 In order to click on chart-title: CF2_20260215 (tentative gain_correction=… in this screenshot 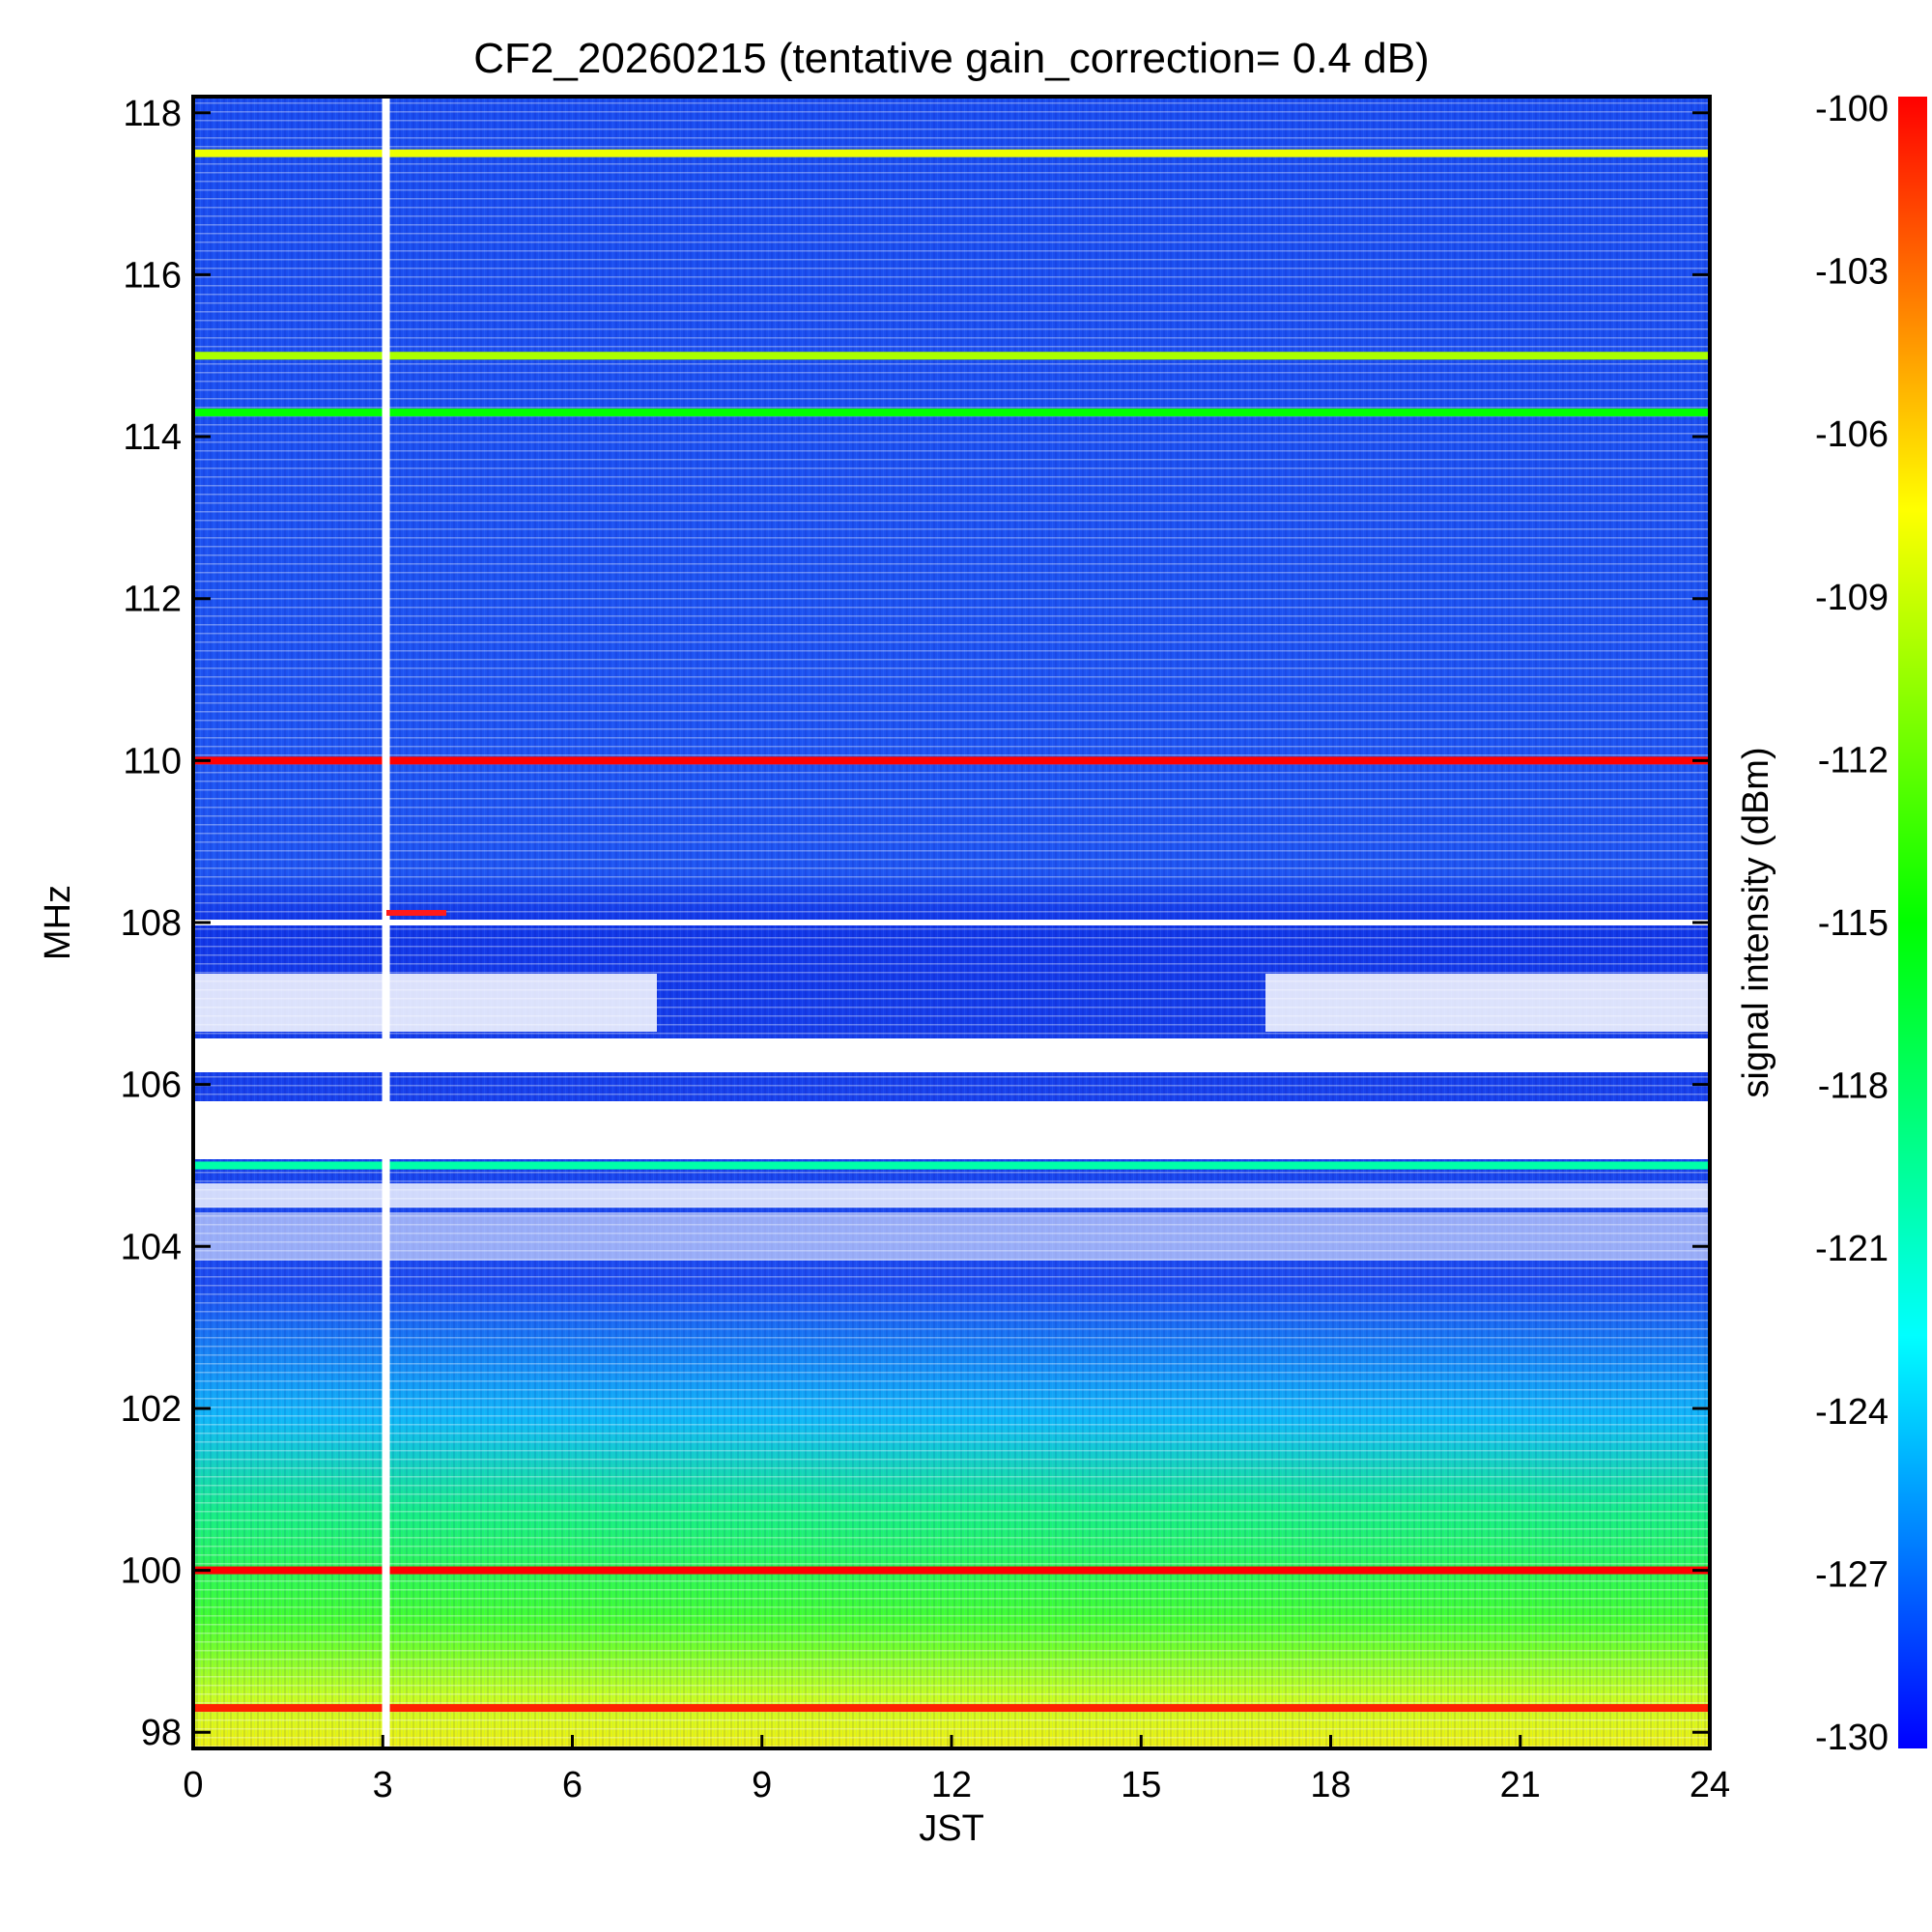, I will do `click(951, 58)`.